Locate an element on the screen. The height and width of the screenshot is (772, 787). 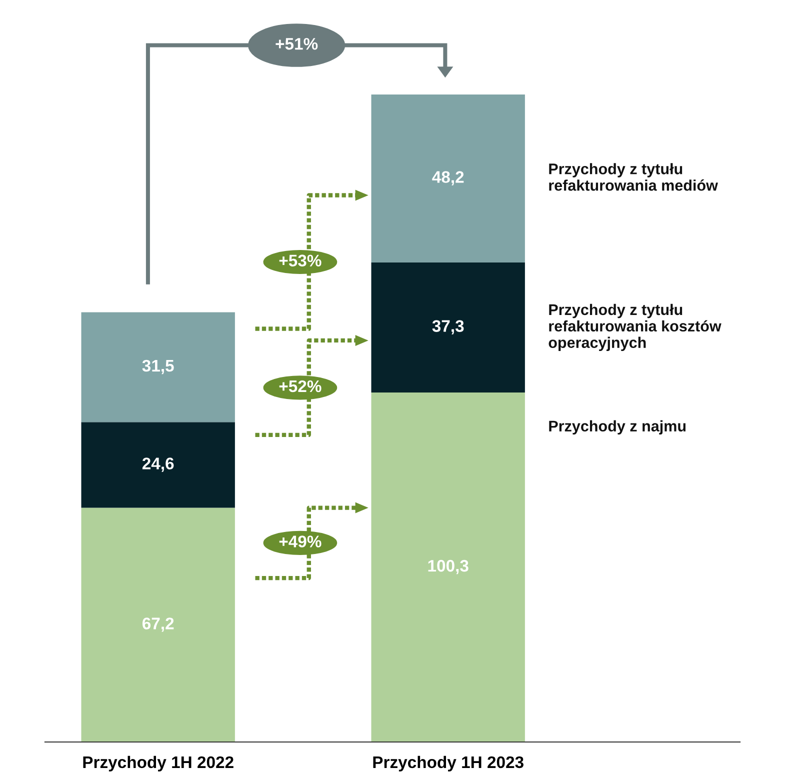
data-label: 100,3 is located at coordinates (448, 567).